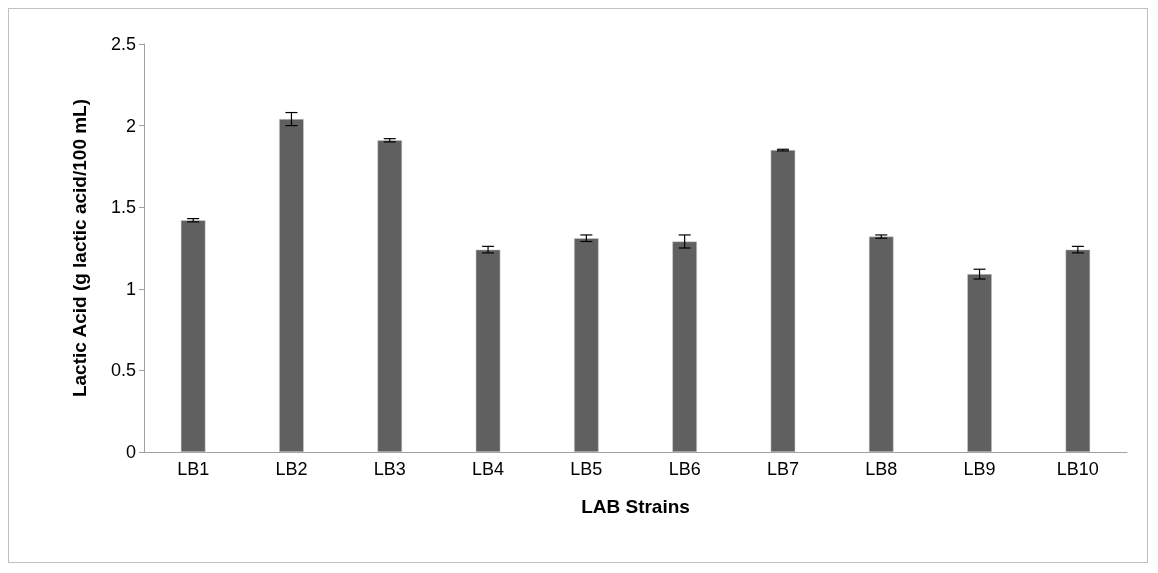  Describe the element at coordinates (123, 370) in the screenshot. I see `y-tick-label: 0.5` at that location.